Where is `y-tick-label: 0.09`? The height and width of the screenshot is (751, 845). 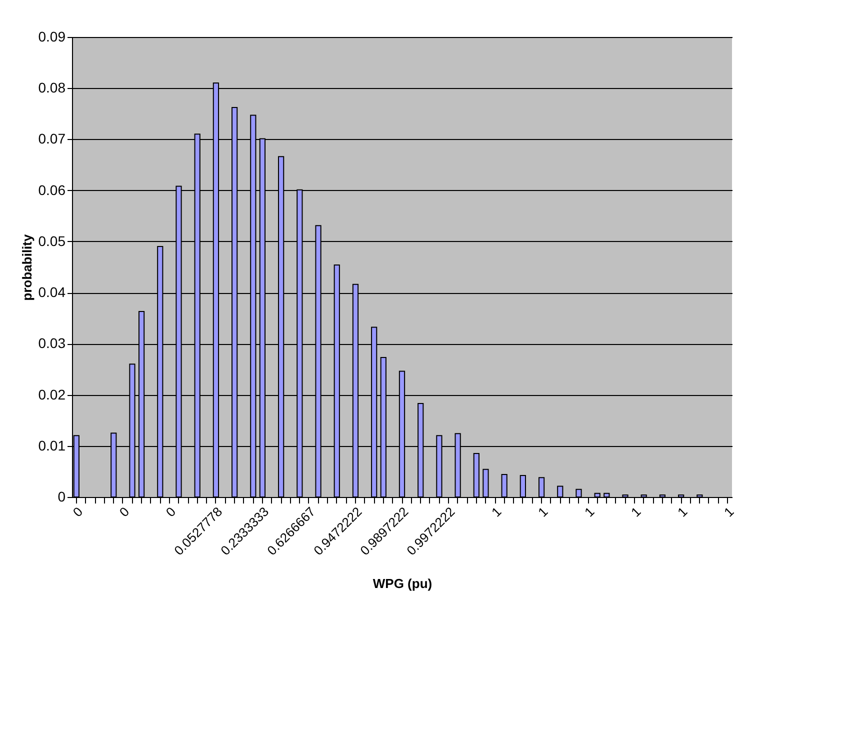 y-tick-label: 0.09 is located at coordinates (52, 36).